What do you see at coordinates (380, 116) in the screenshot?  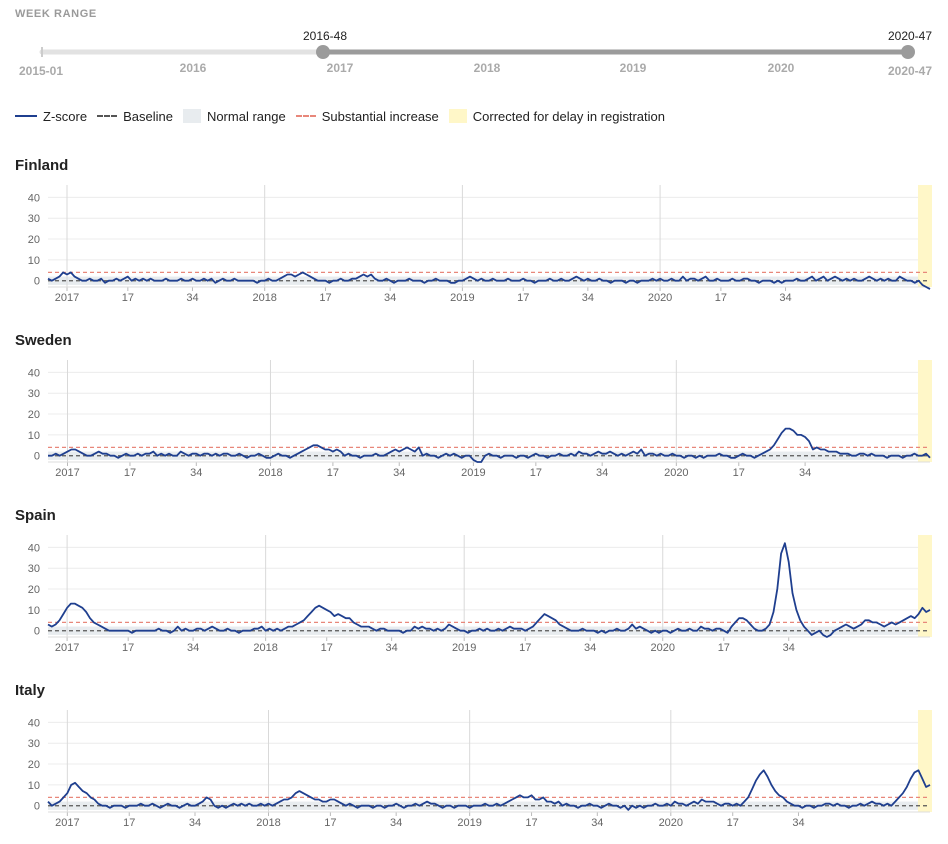 I see `legend-label: Substantial increase` at bounding box center [380, 116].